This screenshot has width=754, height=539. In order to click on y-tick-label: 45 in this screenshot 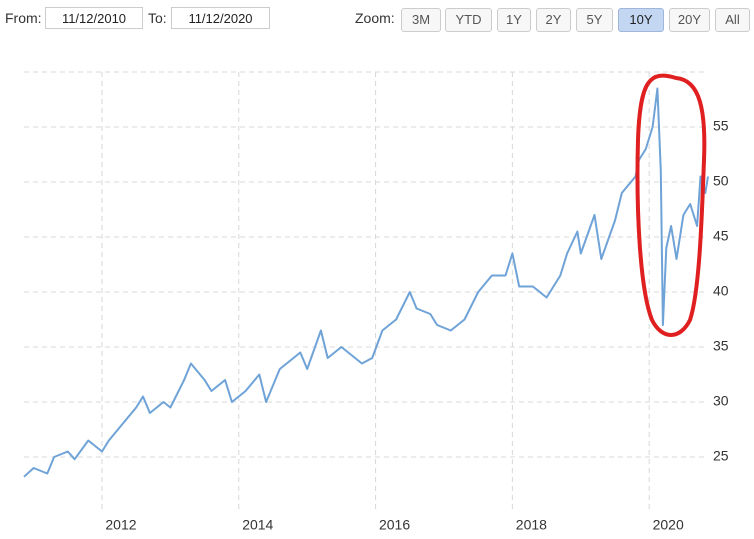, I will do `click(721, 236)`.